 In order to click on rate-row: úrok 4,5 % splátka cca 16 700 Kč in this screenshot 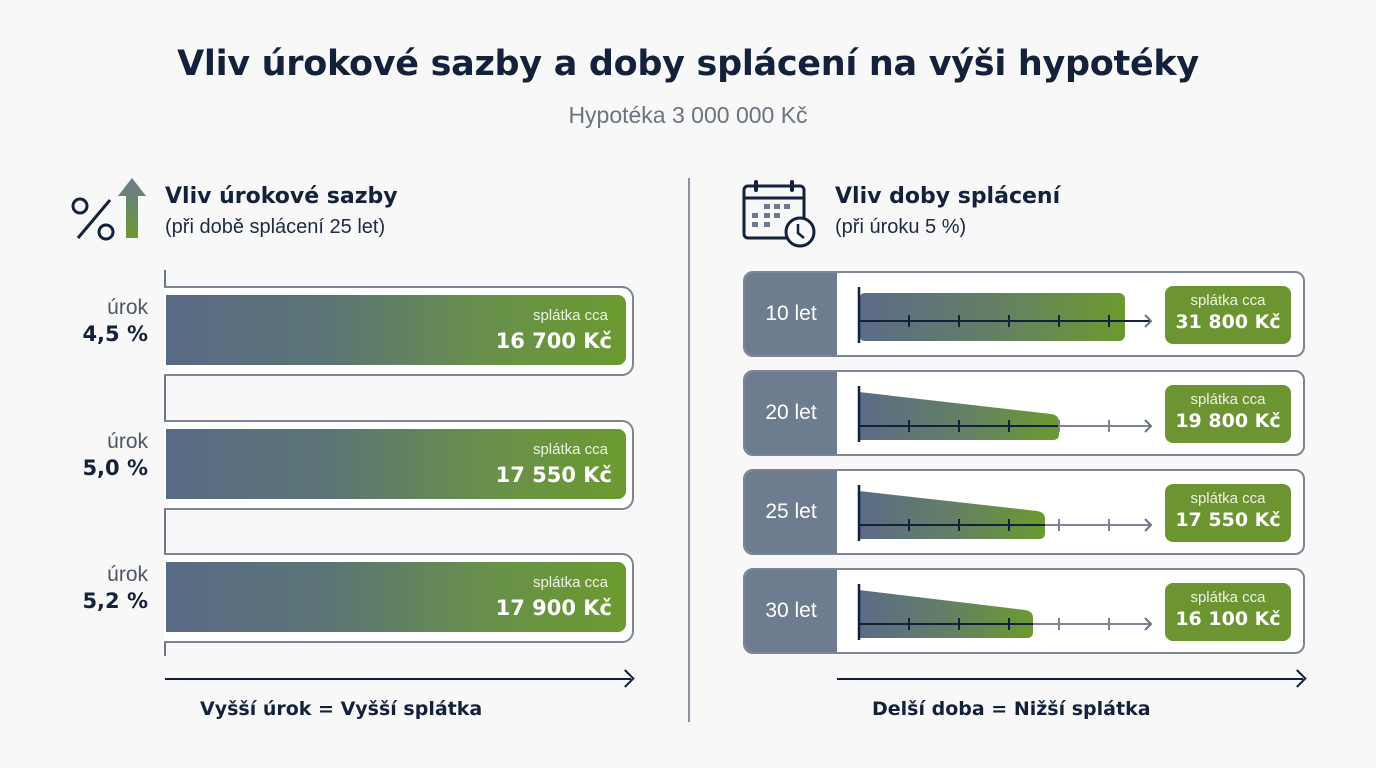, I will do `click(355, 331)`.